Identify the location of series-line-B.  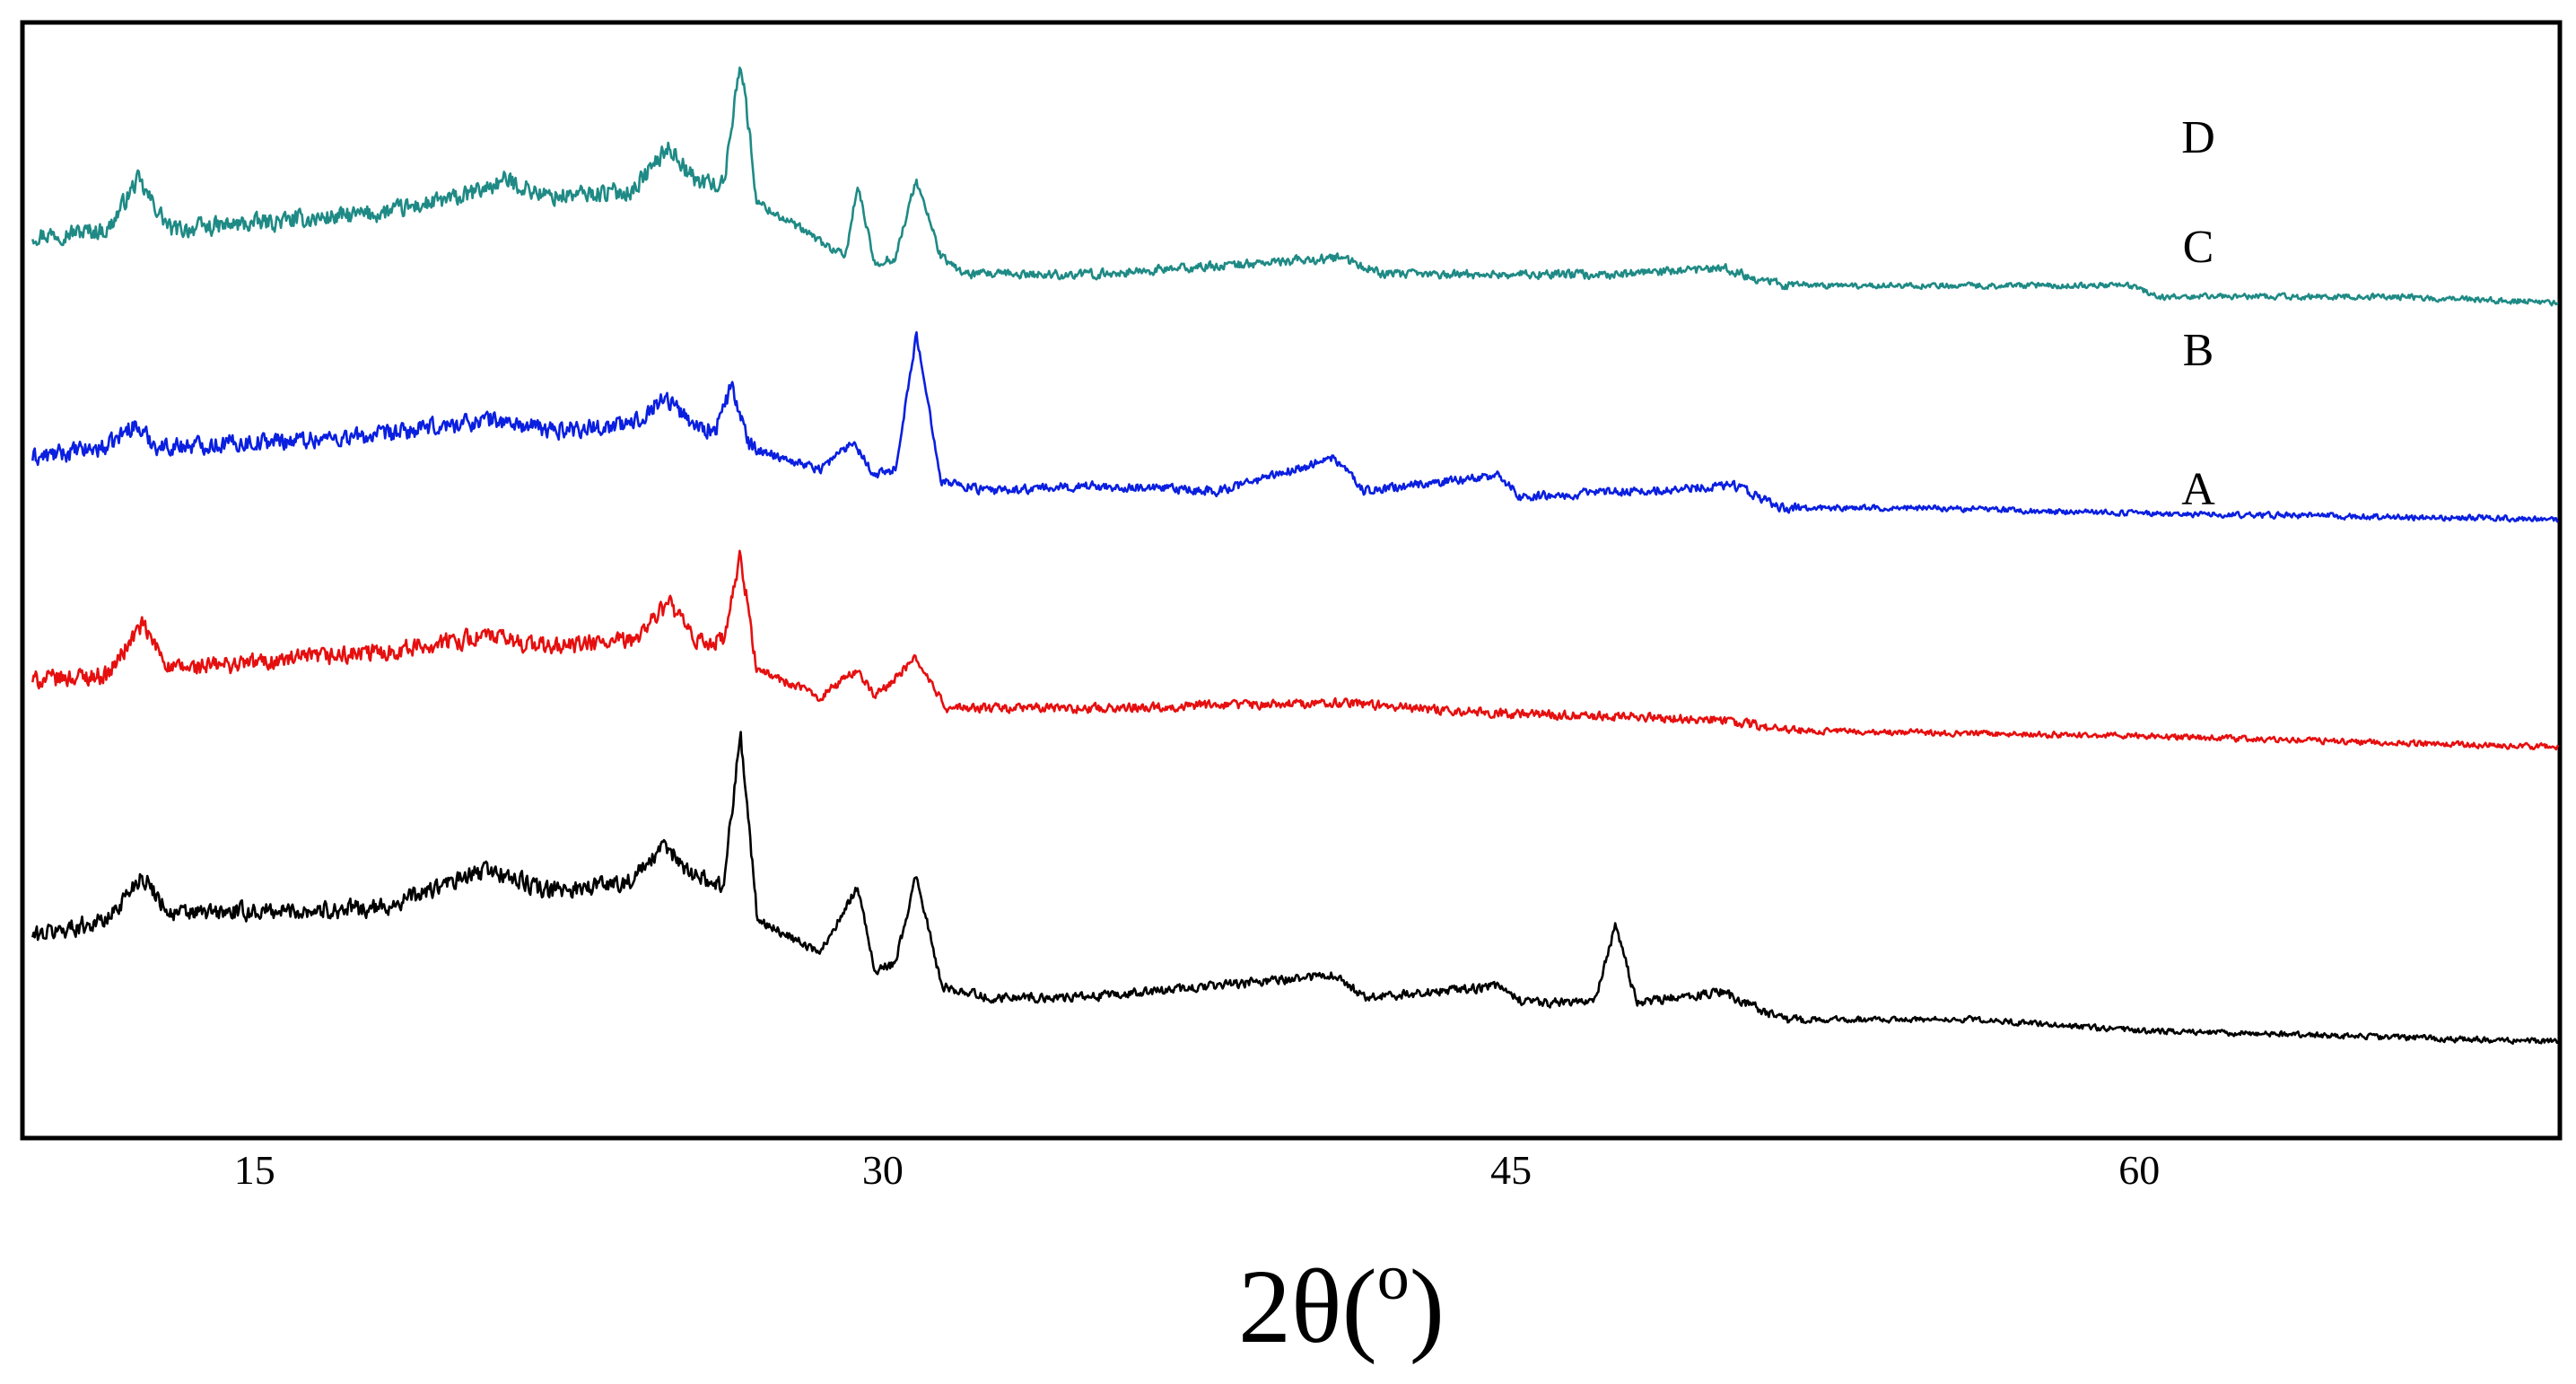
(1295, 650).